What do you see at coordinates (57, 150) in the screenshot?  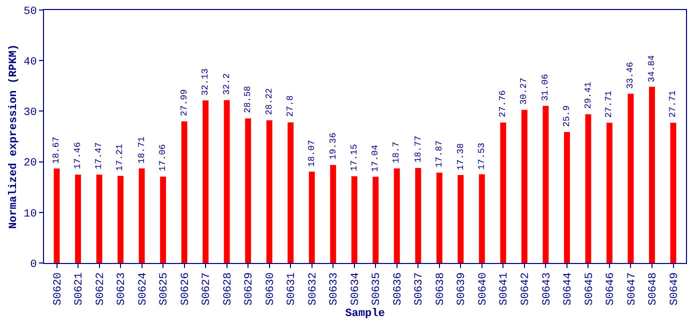 I see `data-label: 18.67` at bounding box center [57, 150].